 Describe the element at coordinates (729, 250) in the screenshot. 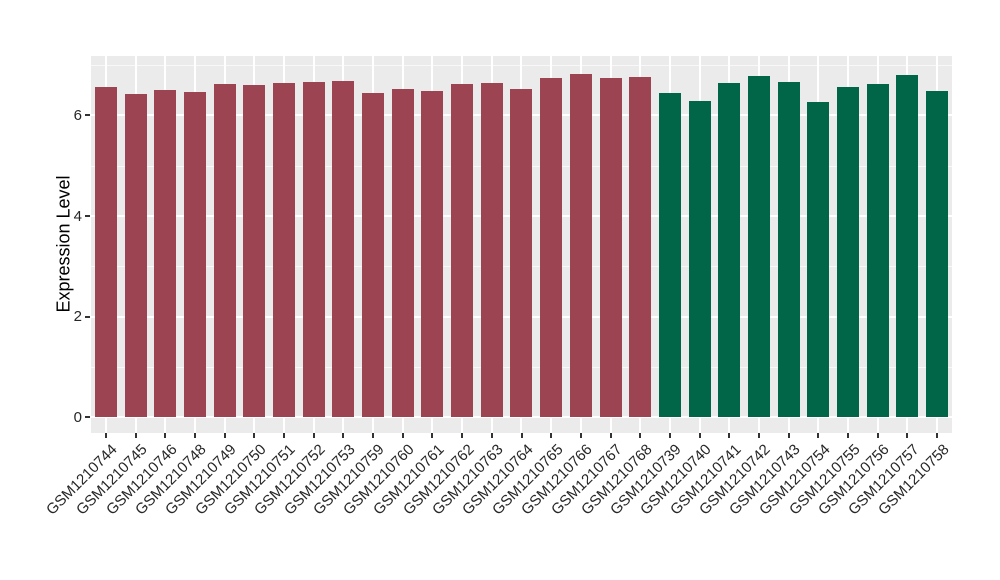

I see `bar-GSM1210741` at that location.